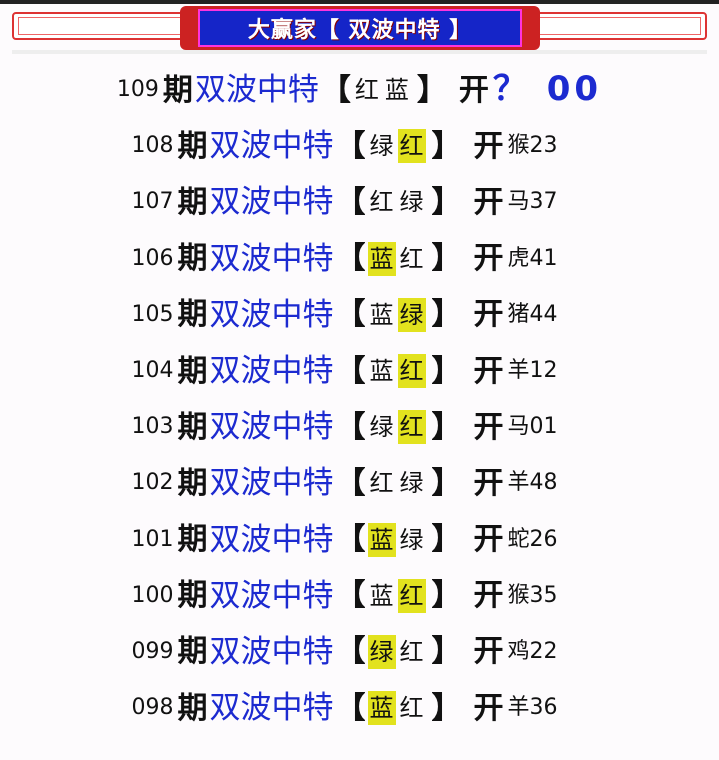 The height and width of the screenshot is (760, 719). What do you see at coordinates (532, 651) in the screenshot?
I see `result: 鸡22` at bounding box center [532, 651].